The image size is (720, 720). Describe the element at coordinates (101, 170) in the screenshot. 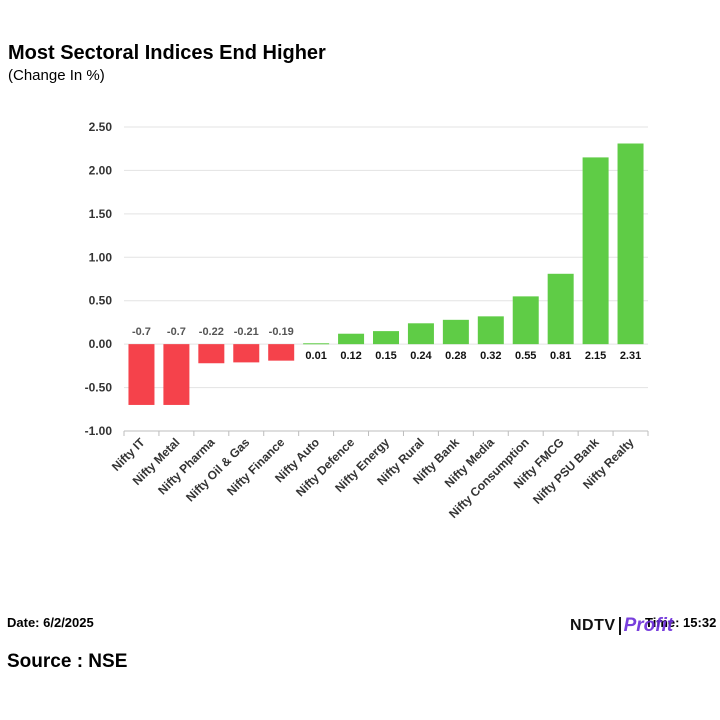

I see `y-tick-label: 2.00` at that location.